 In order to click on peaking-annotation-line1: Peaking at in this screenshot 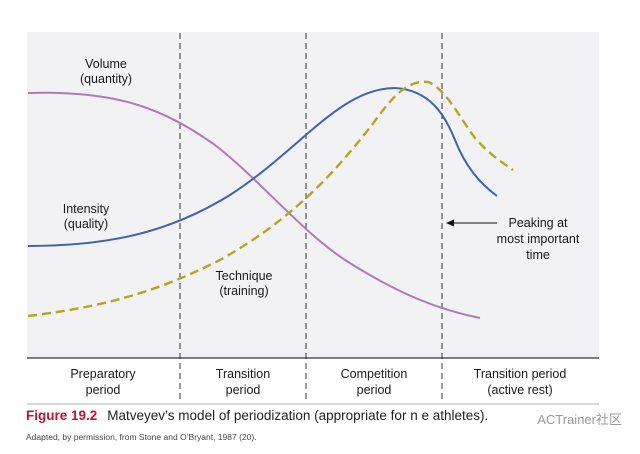, I will do `click(538, 223)`.